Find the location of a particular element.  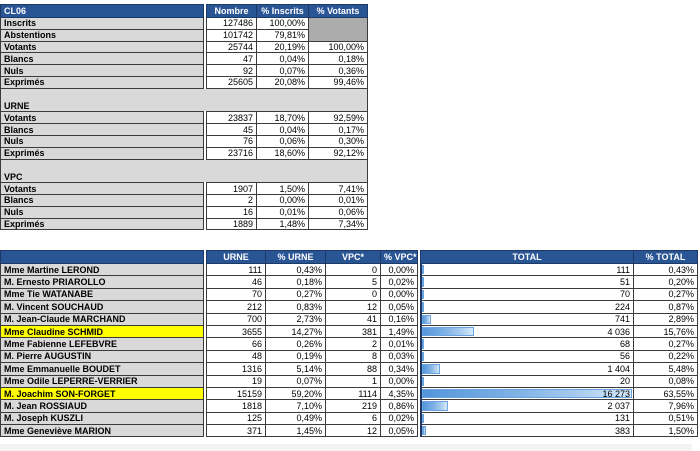

candidate-pct-vpc: 0,03% is located at coordinates (399, 356).